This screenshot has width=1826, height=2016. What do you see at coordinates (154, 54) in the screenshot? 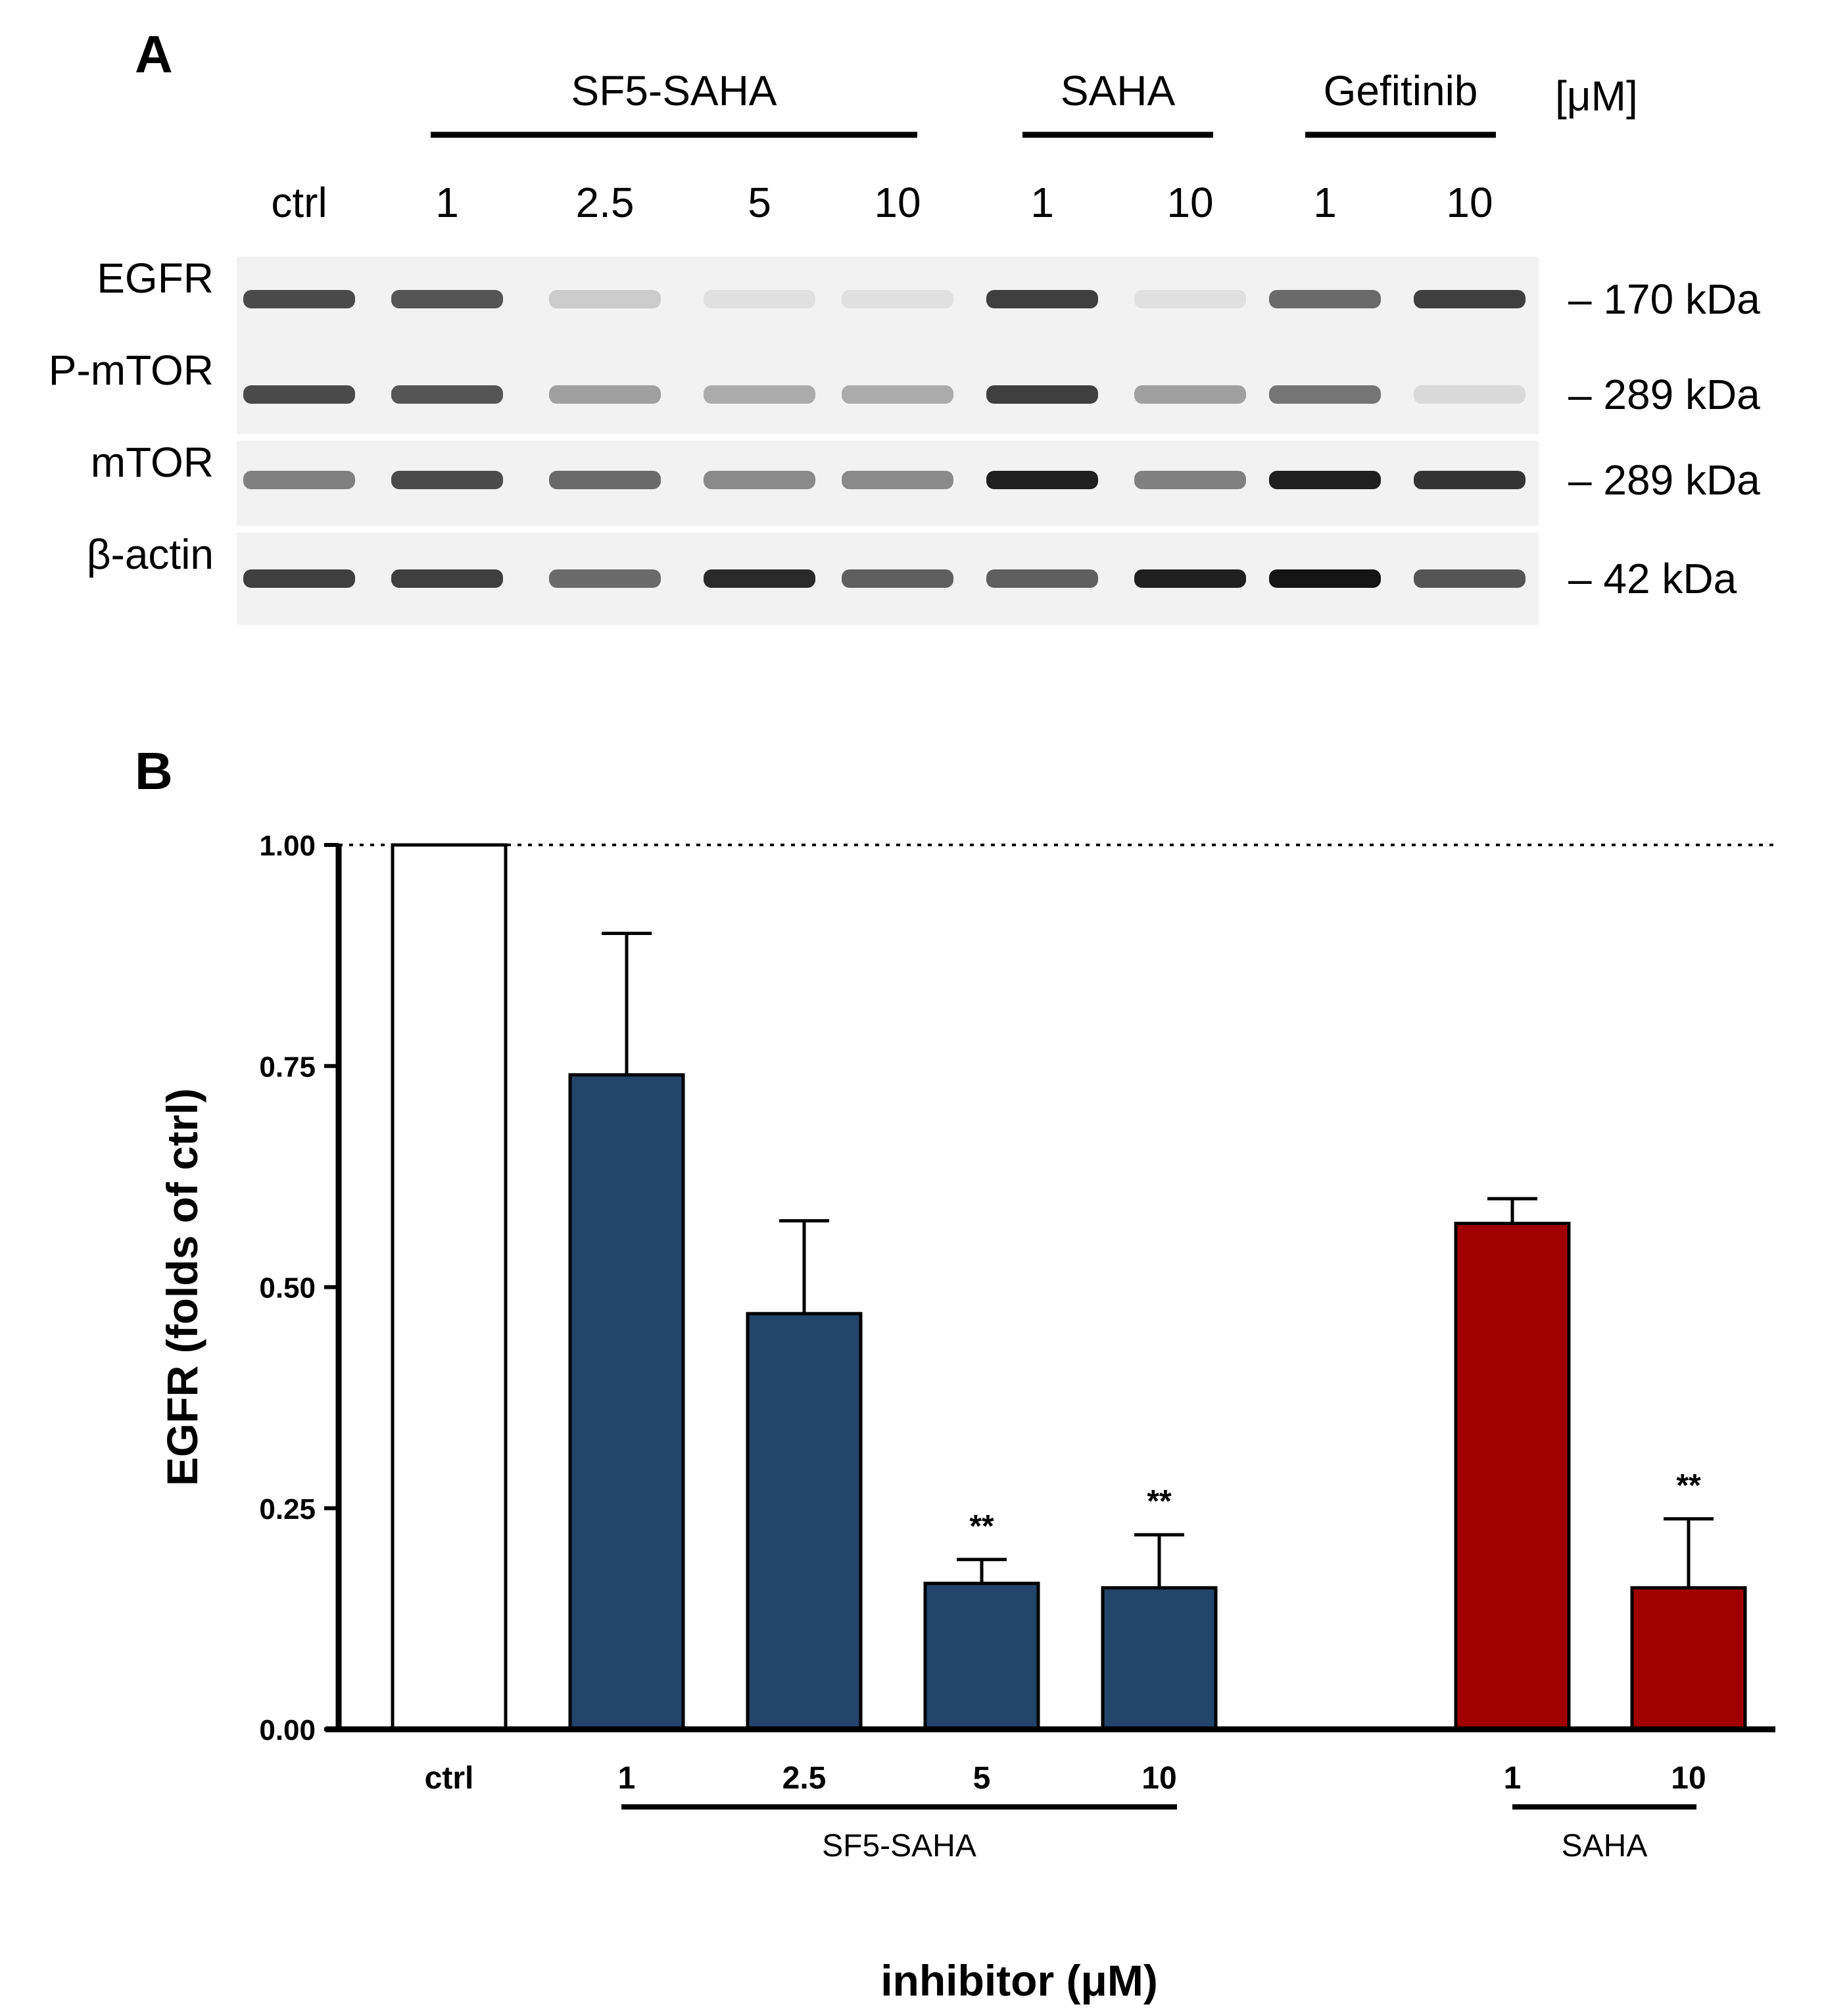
I see `panel-a-label: A` at bounding box center [154, 54].